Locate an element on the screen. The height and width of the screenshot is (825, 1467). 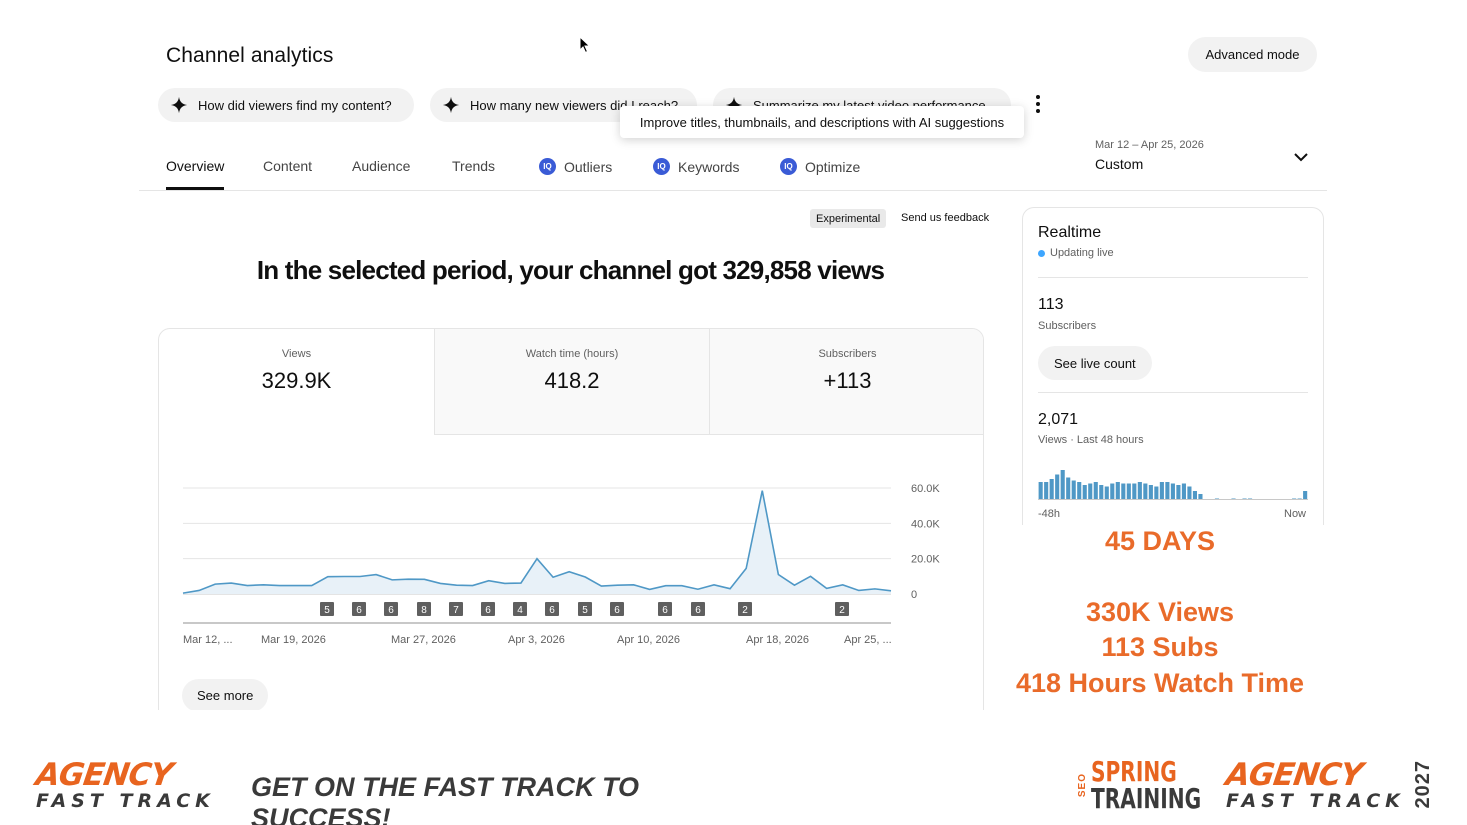
realtime-bar-chart is located at coordinates (1173, 485).